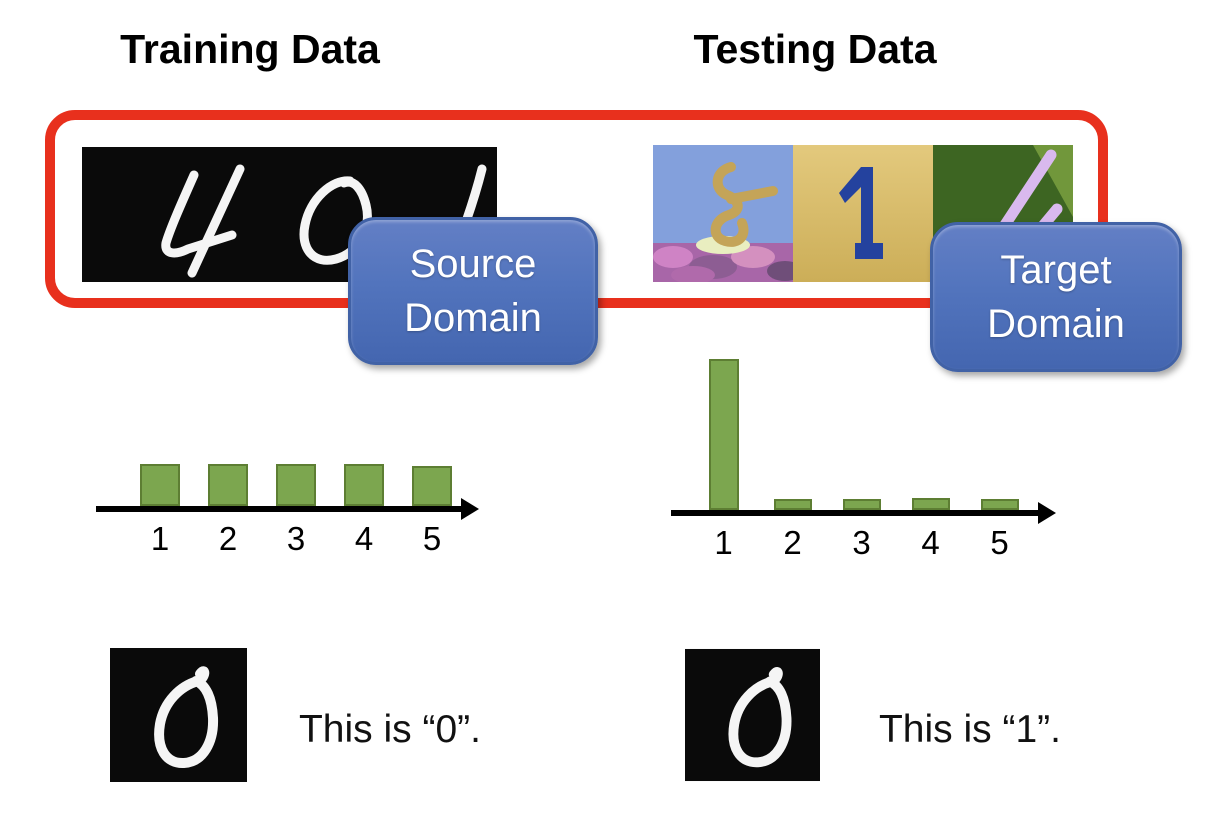 The image size is (1226, 820). I want to click on caption-this-is-0: This is “0”., so click(389, 729).